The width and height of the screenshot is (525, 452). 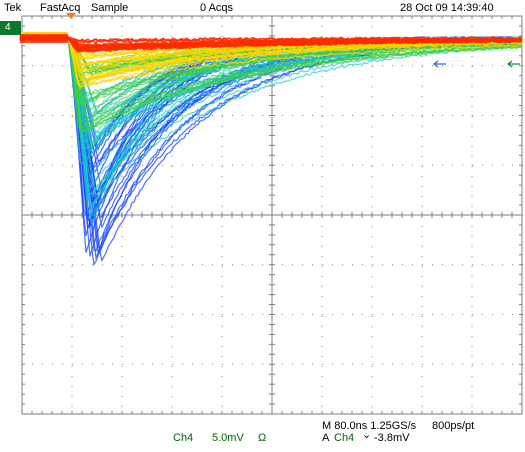 I want to click on right-arrow-icon: →, so click(x=9, y=42).